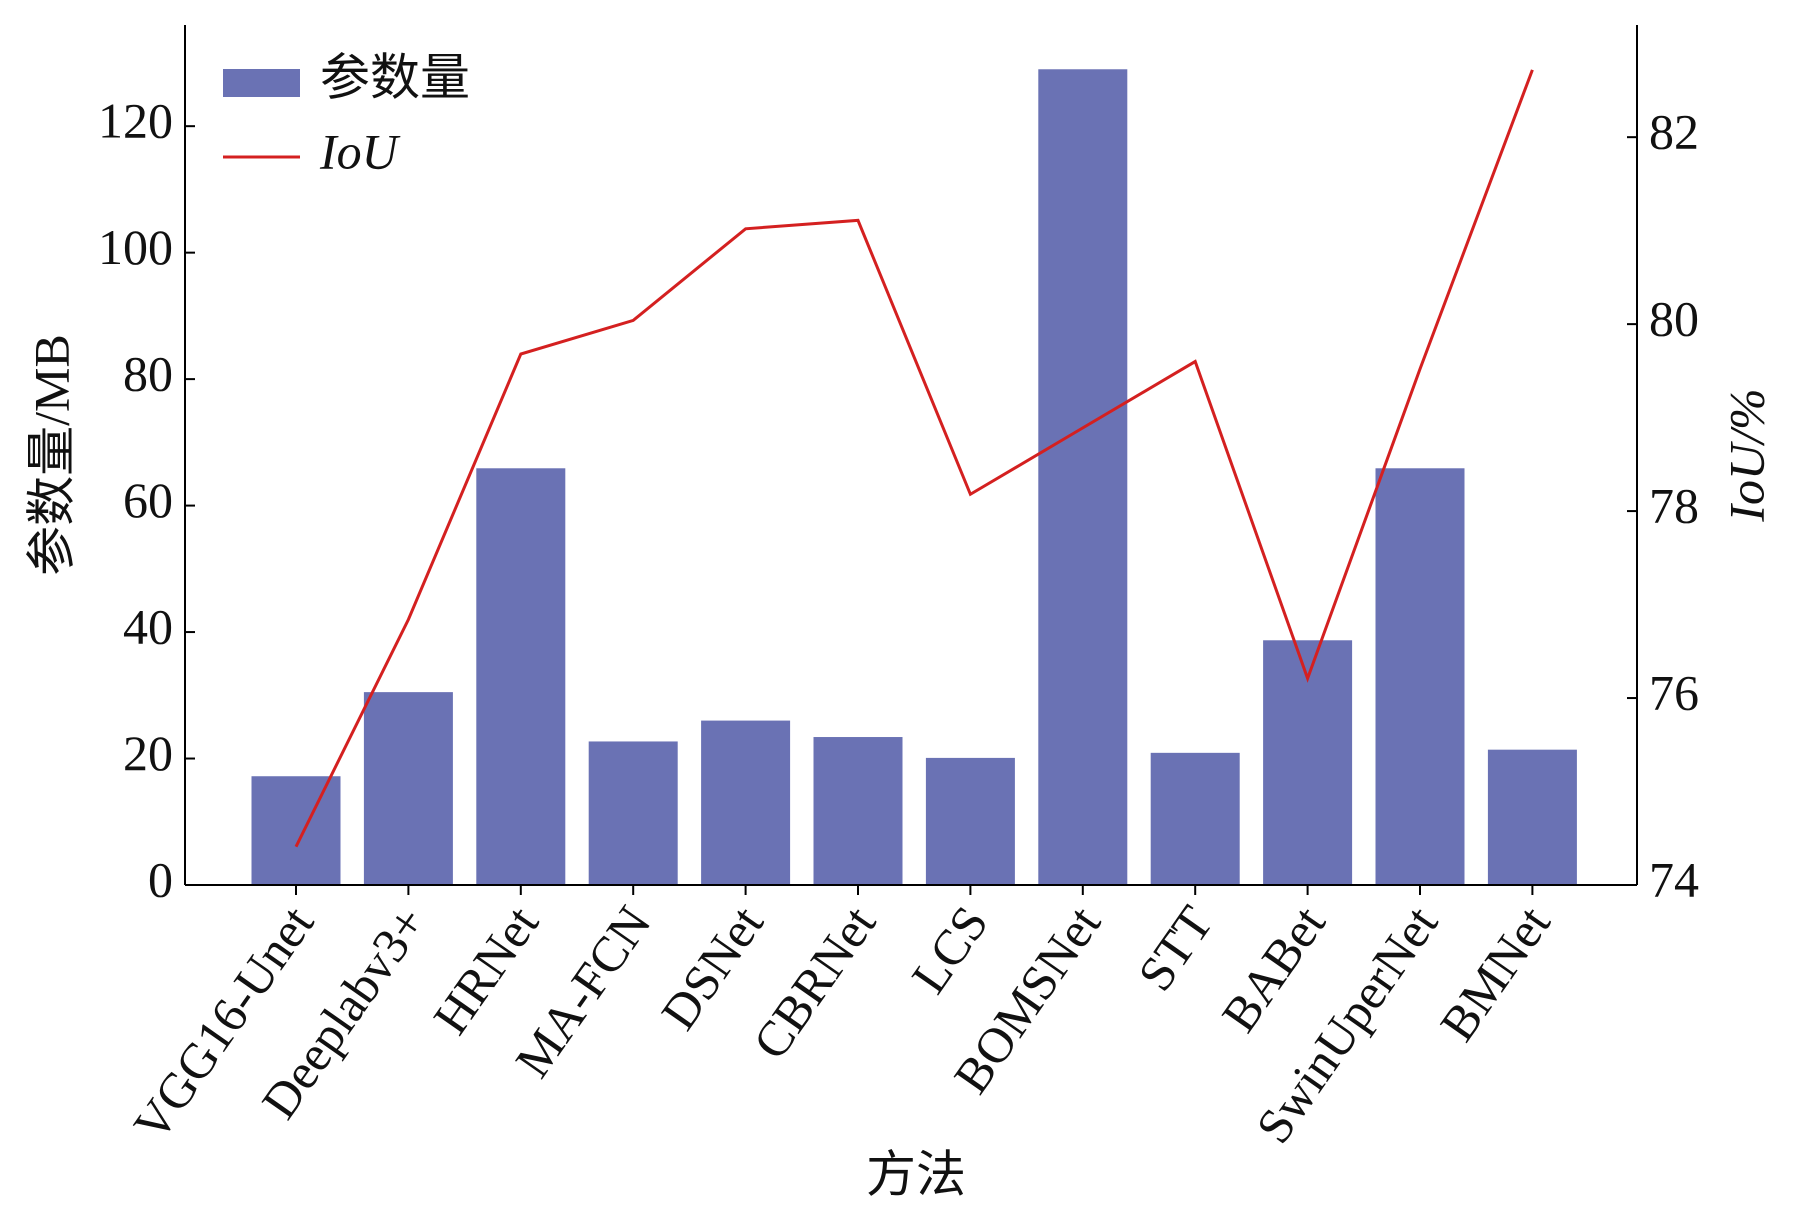  I want to click on x-tick-label: BMNet, so click(1495, 973).